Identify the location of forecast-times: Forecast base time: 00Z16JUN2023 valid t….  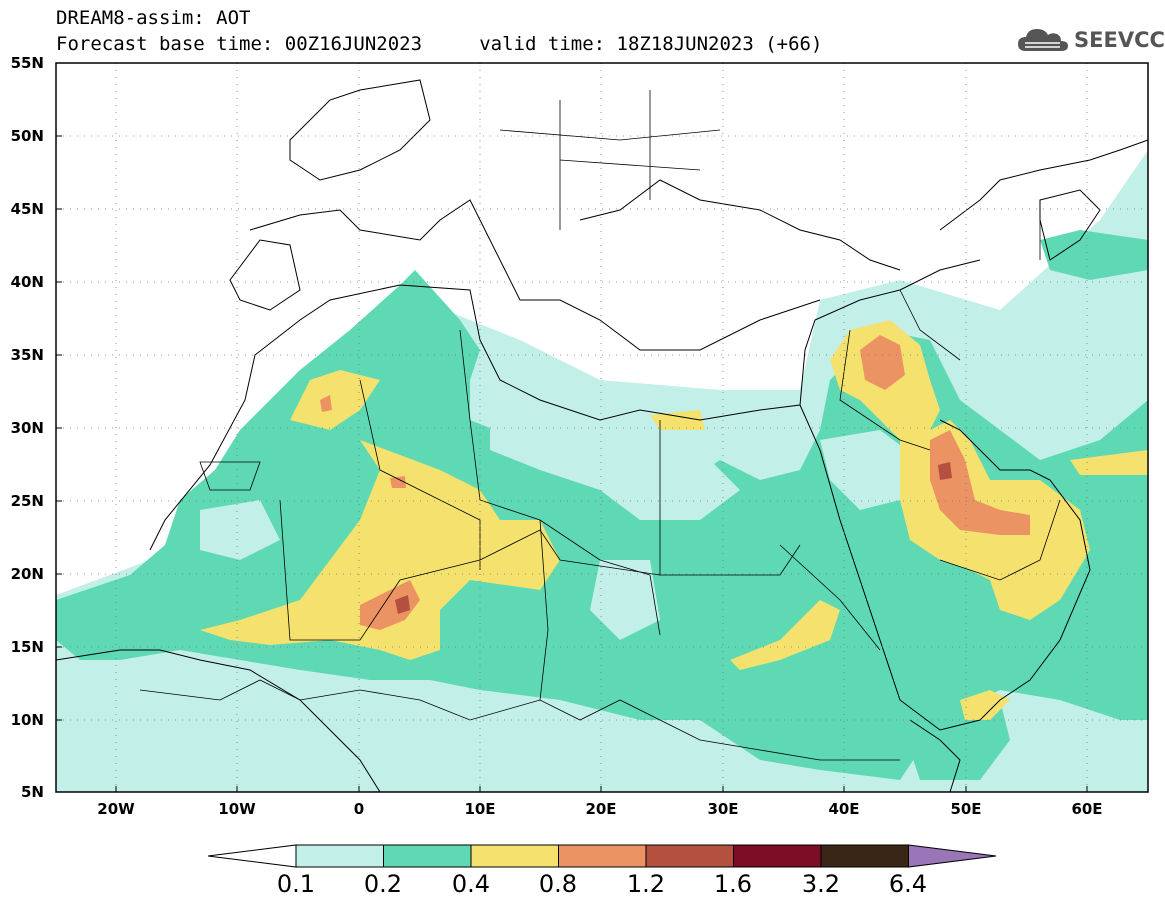
(439, 44).